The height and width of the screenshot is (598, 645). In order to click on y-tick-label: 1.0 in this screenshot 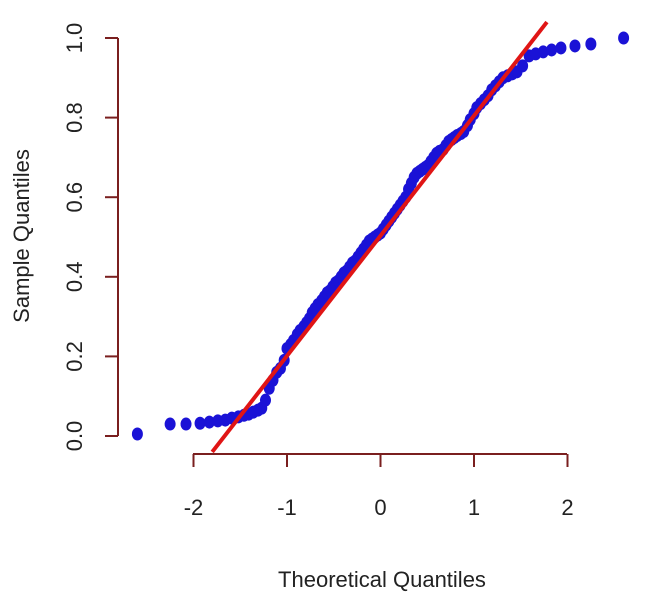, I will do `click(74, 38)`.